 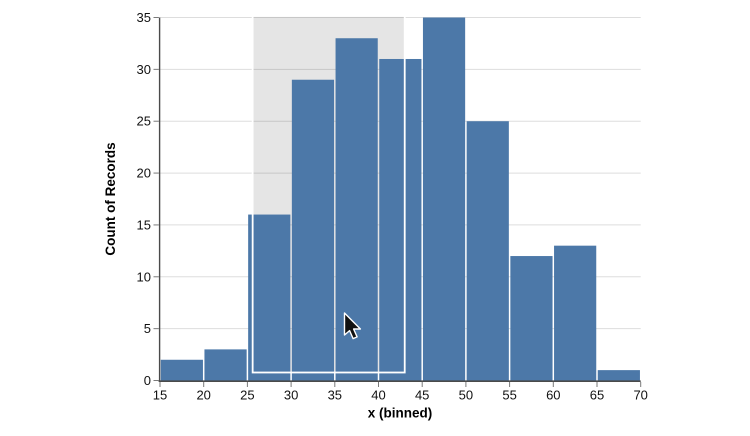 What do you see at coordinates (378, 395) in the screenshot?
I see `x-tick-label: 40` at bounding box center [378, 395].